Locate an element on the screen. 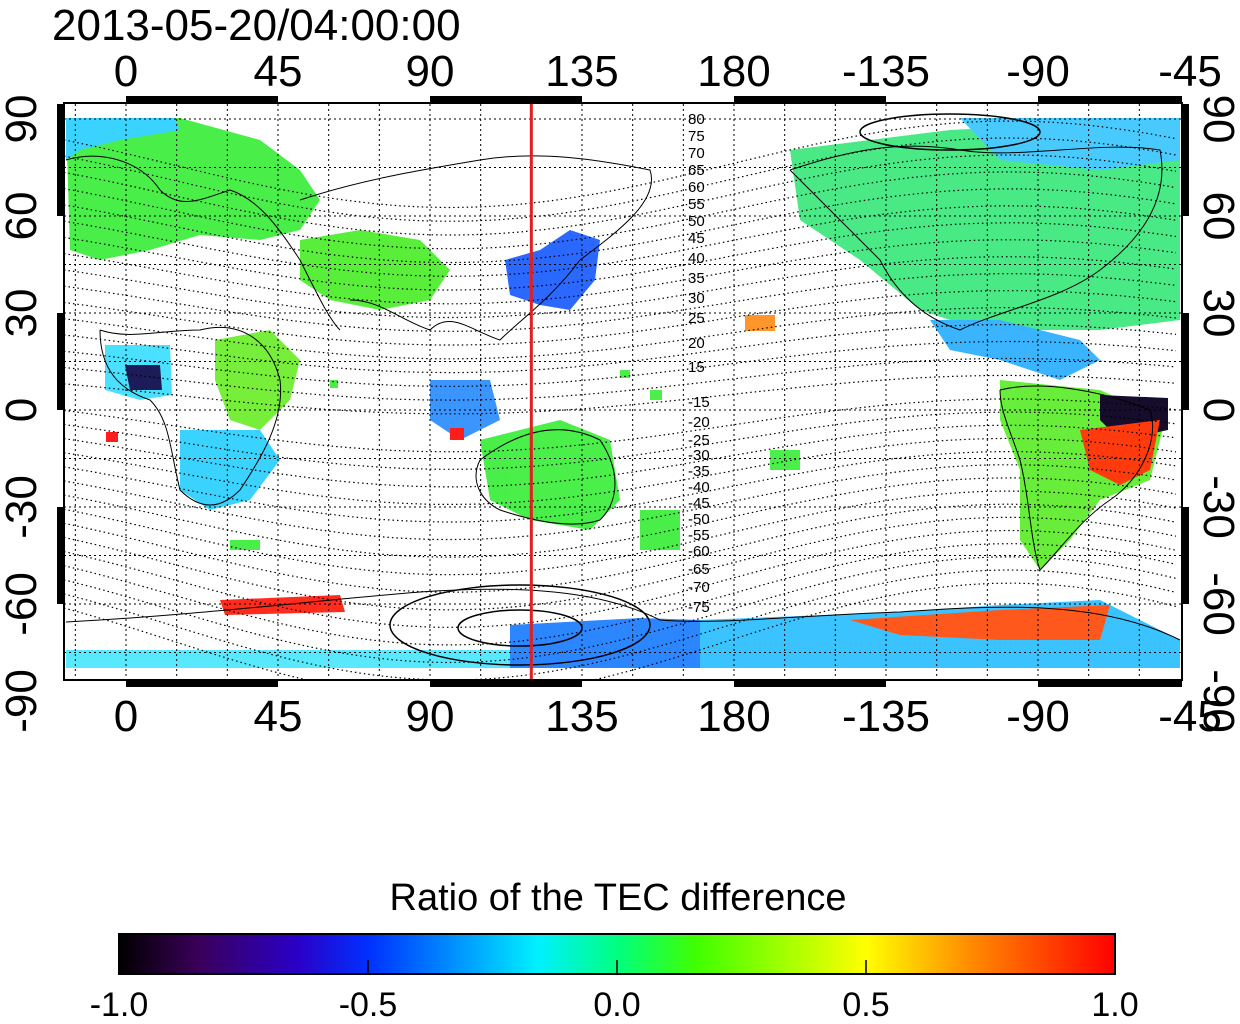 The width and height of the screenshot is (1240, 1024). contour-label: 55 is located at coordinates (696, 204).